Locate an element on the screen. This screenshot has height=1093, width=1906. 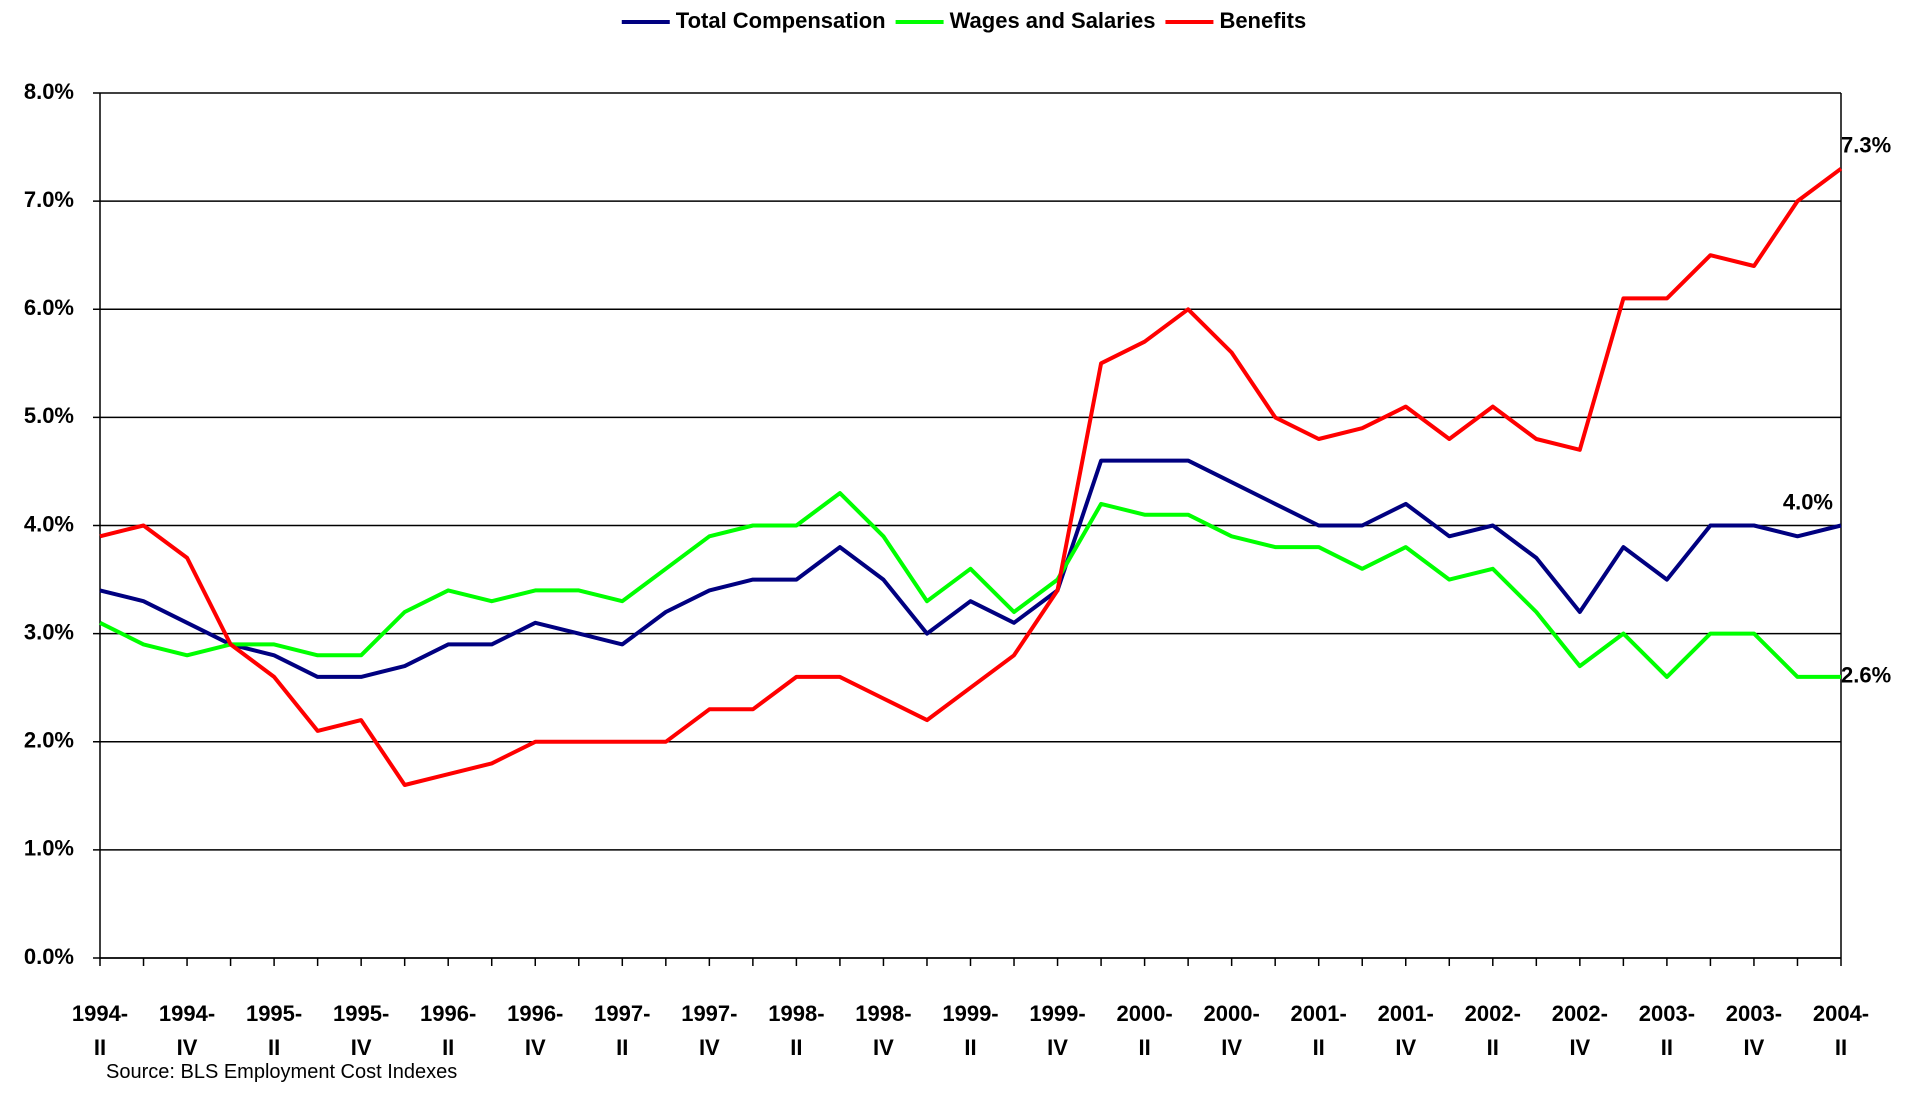
x-tick-label: 1997- II is located at coordinates (622, 1030).